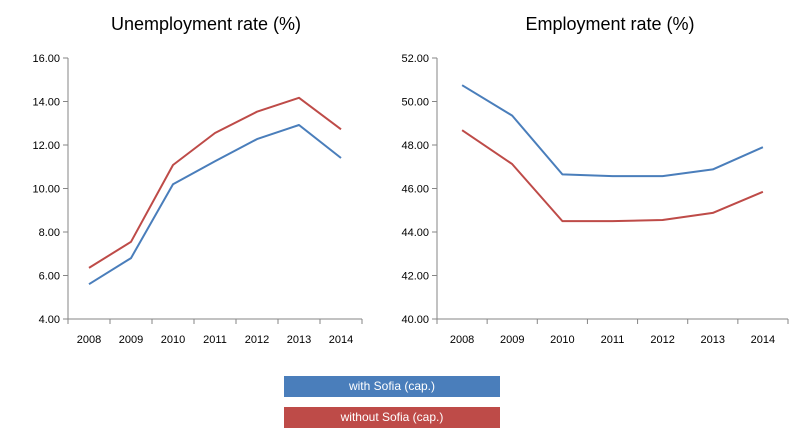  I want to click on legend-without-sofia-label: without Sofia (cap.), so click(392, 417).